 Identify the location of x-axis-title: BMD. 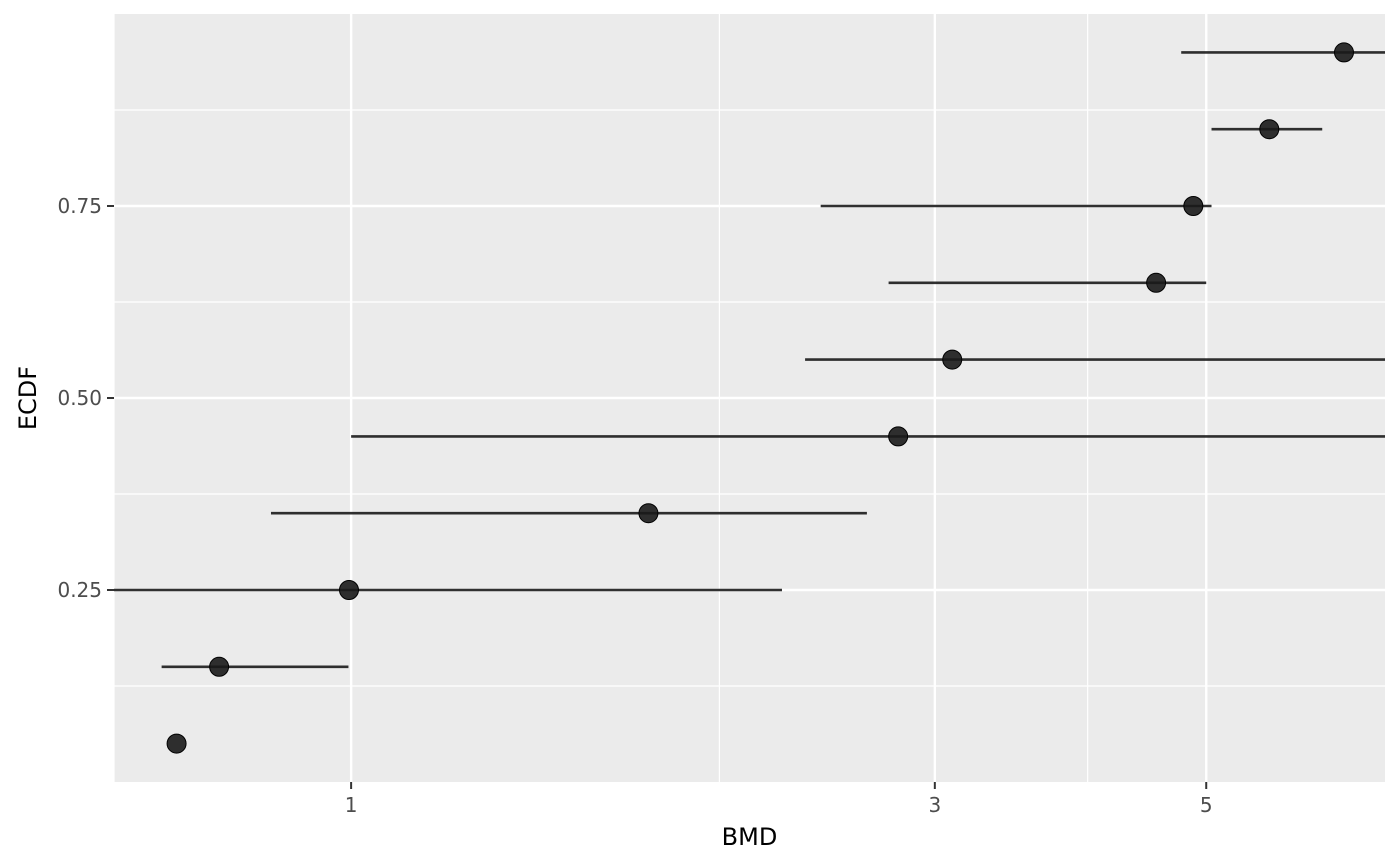
(750, 837).